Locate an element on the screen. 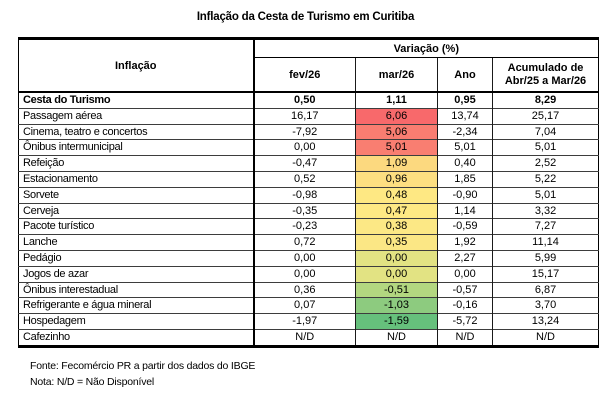 This screenshot has height=403, width=611. table-row: Pacote turístico -0,23 0,38 -0,59 7,27 is located at coordinates (308, 226).